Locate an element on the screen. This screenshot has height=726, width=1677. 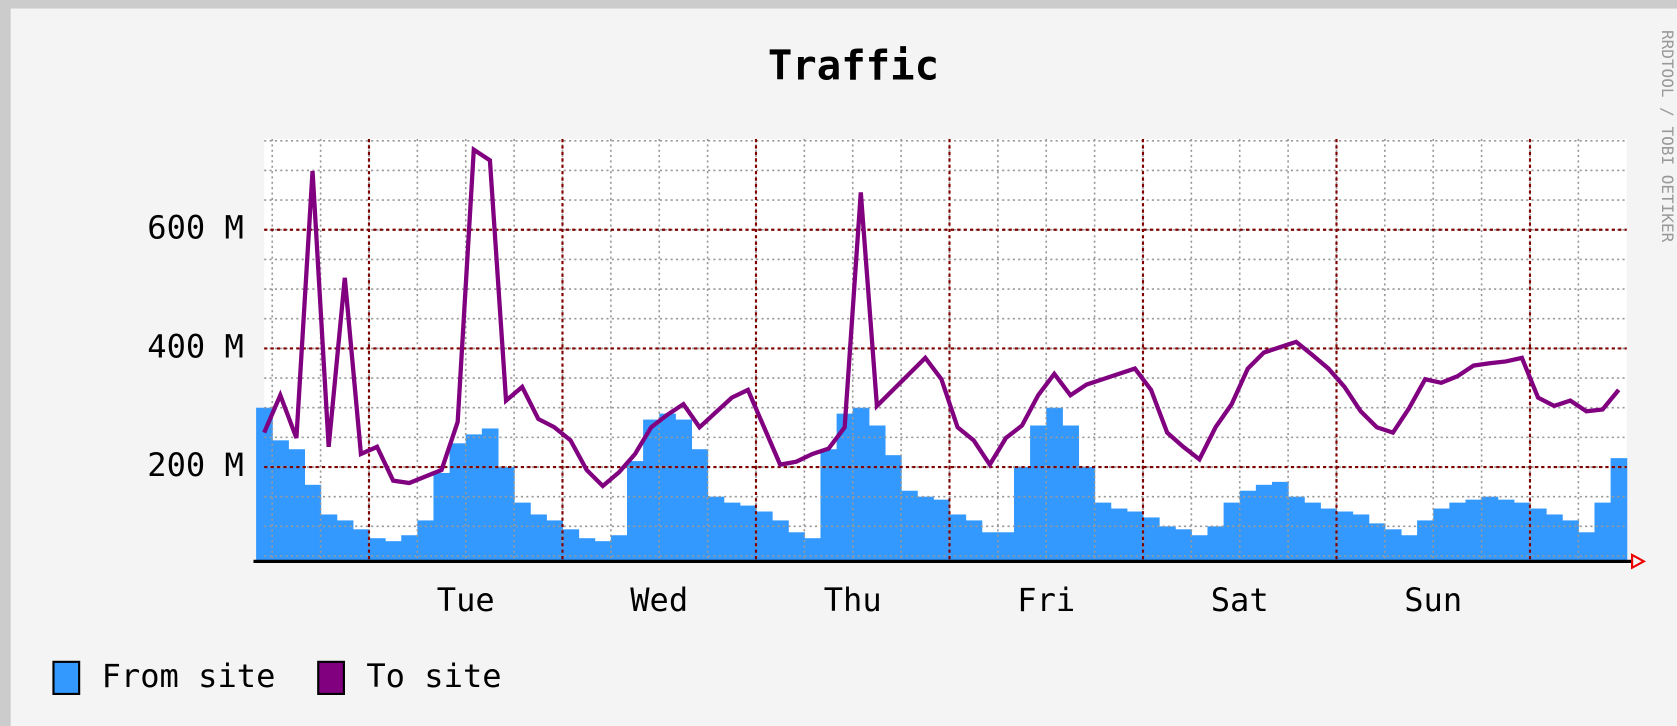
legend-label: To site is located at coordinates (433, 676).